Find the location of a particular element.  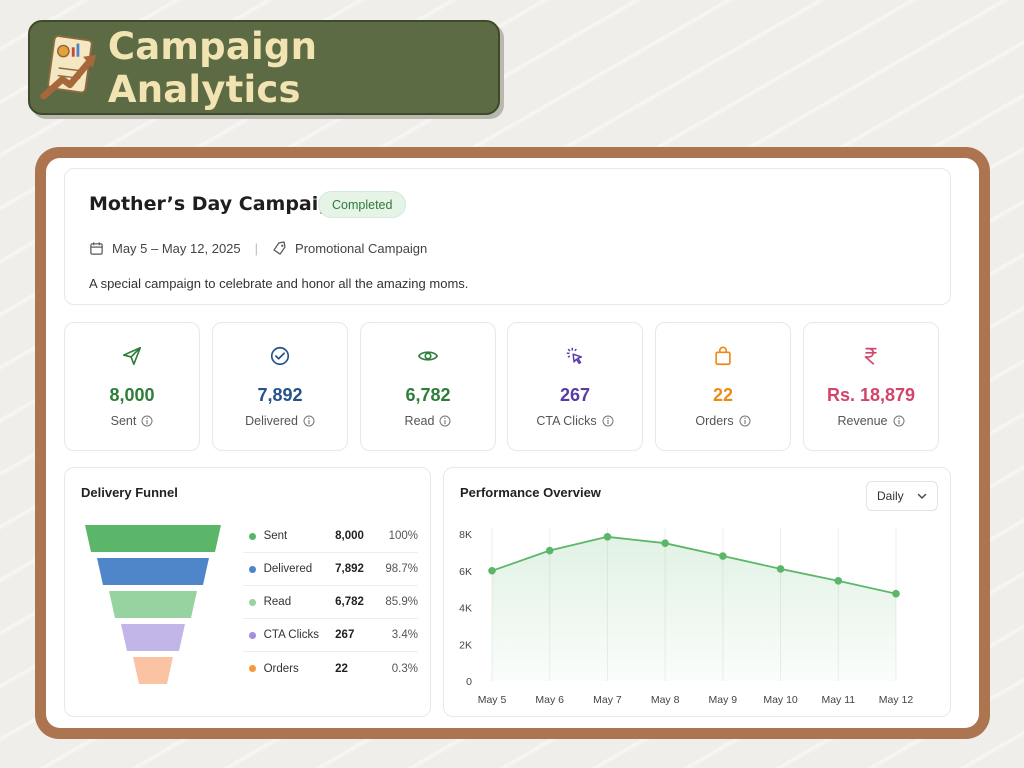

tag-icon is located at coordinates (279, 248).